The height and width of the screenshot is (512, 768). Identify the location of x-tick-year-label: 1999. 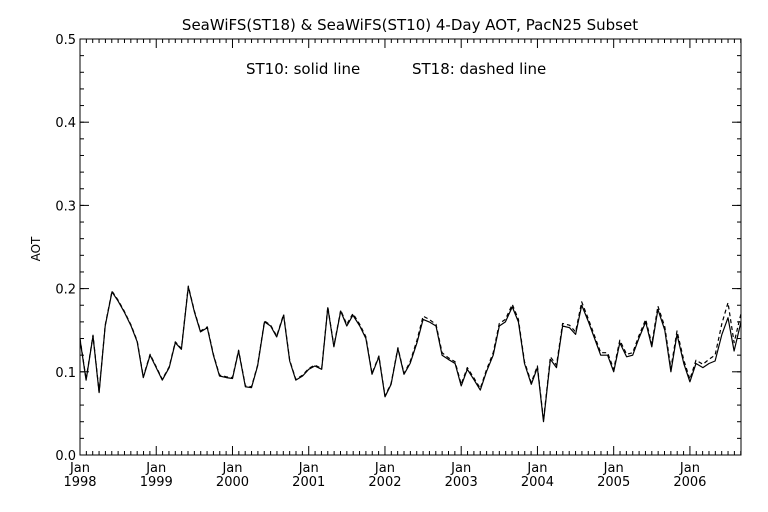
(156, 482).